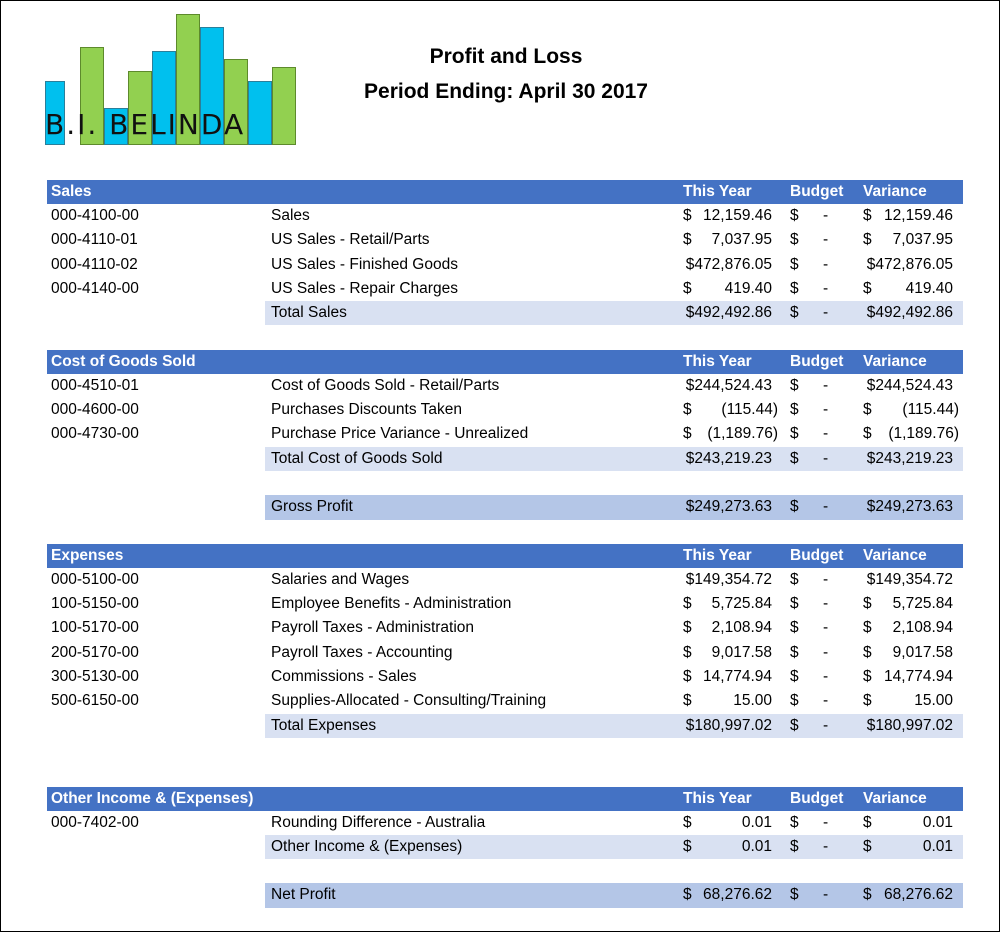  What do you see at coordinates (145, 124) in the screenshot?
I see `logo-text: B.I. BELINDA` at bounding box center [145, 124].